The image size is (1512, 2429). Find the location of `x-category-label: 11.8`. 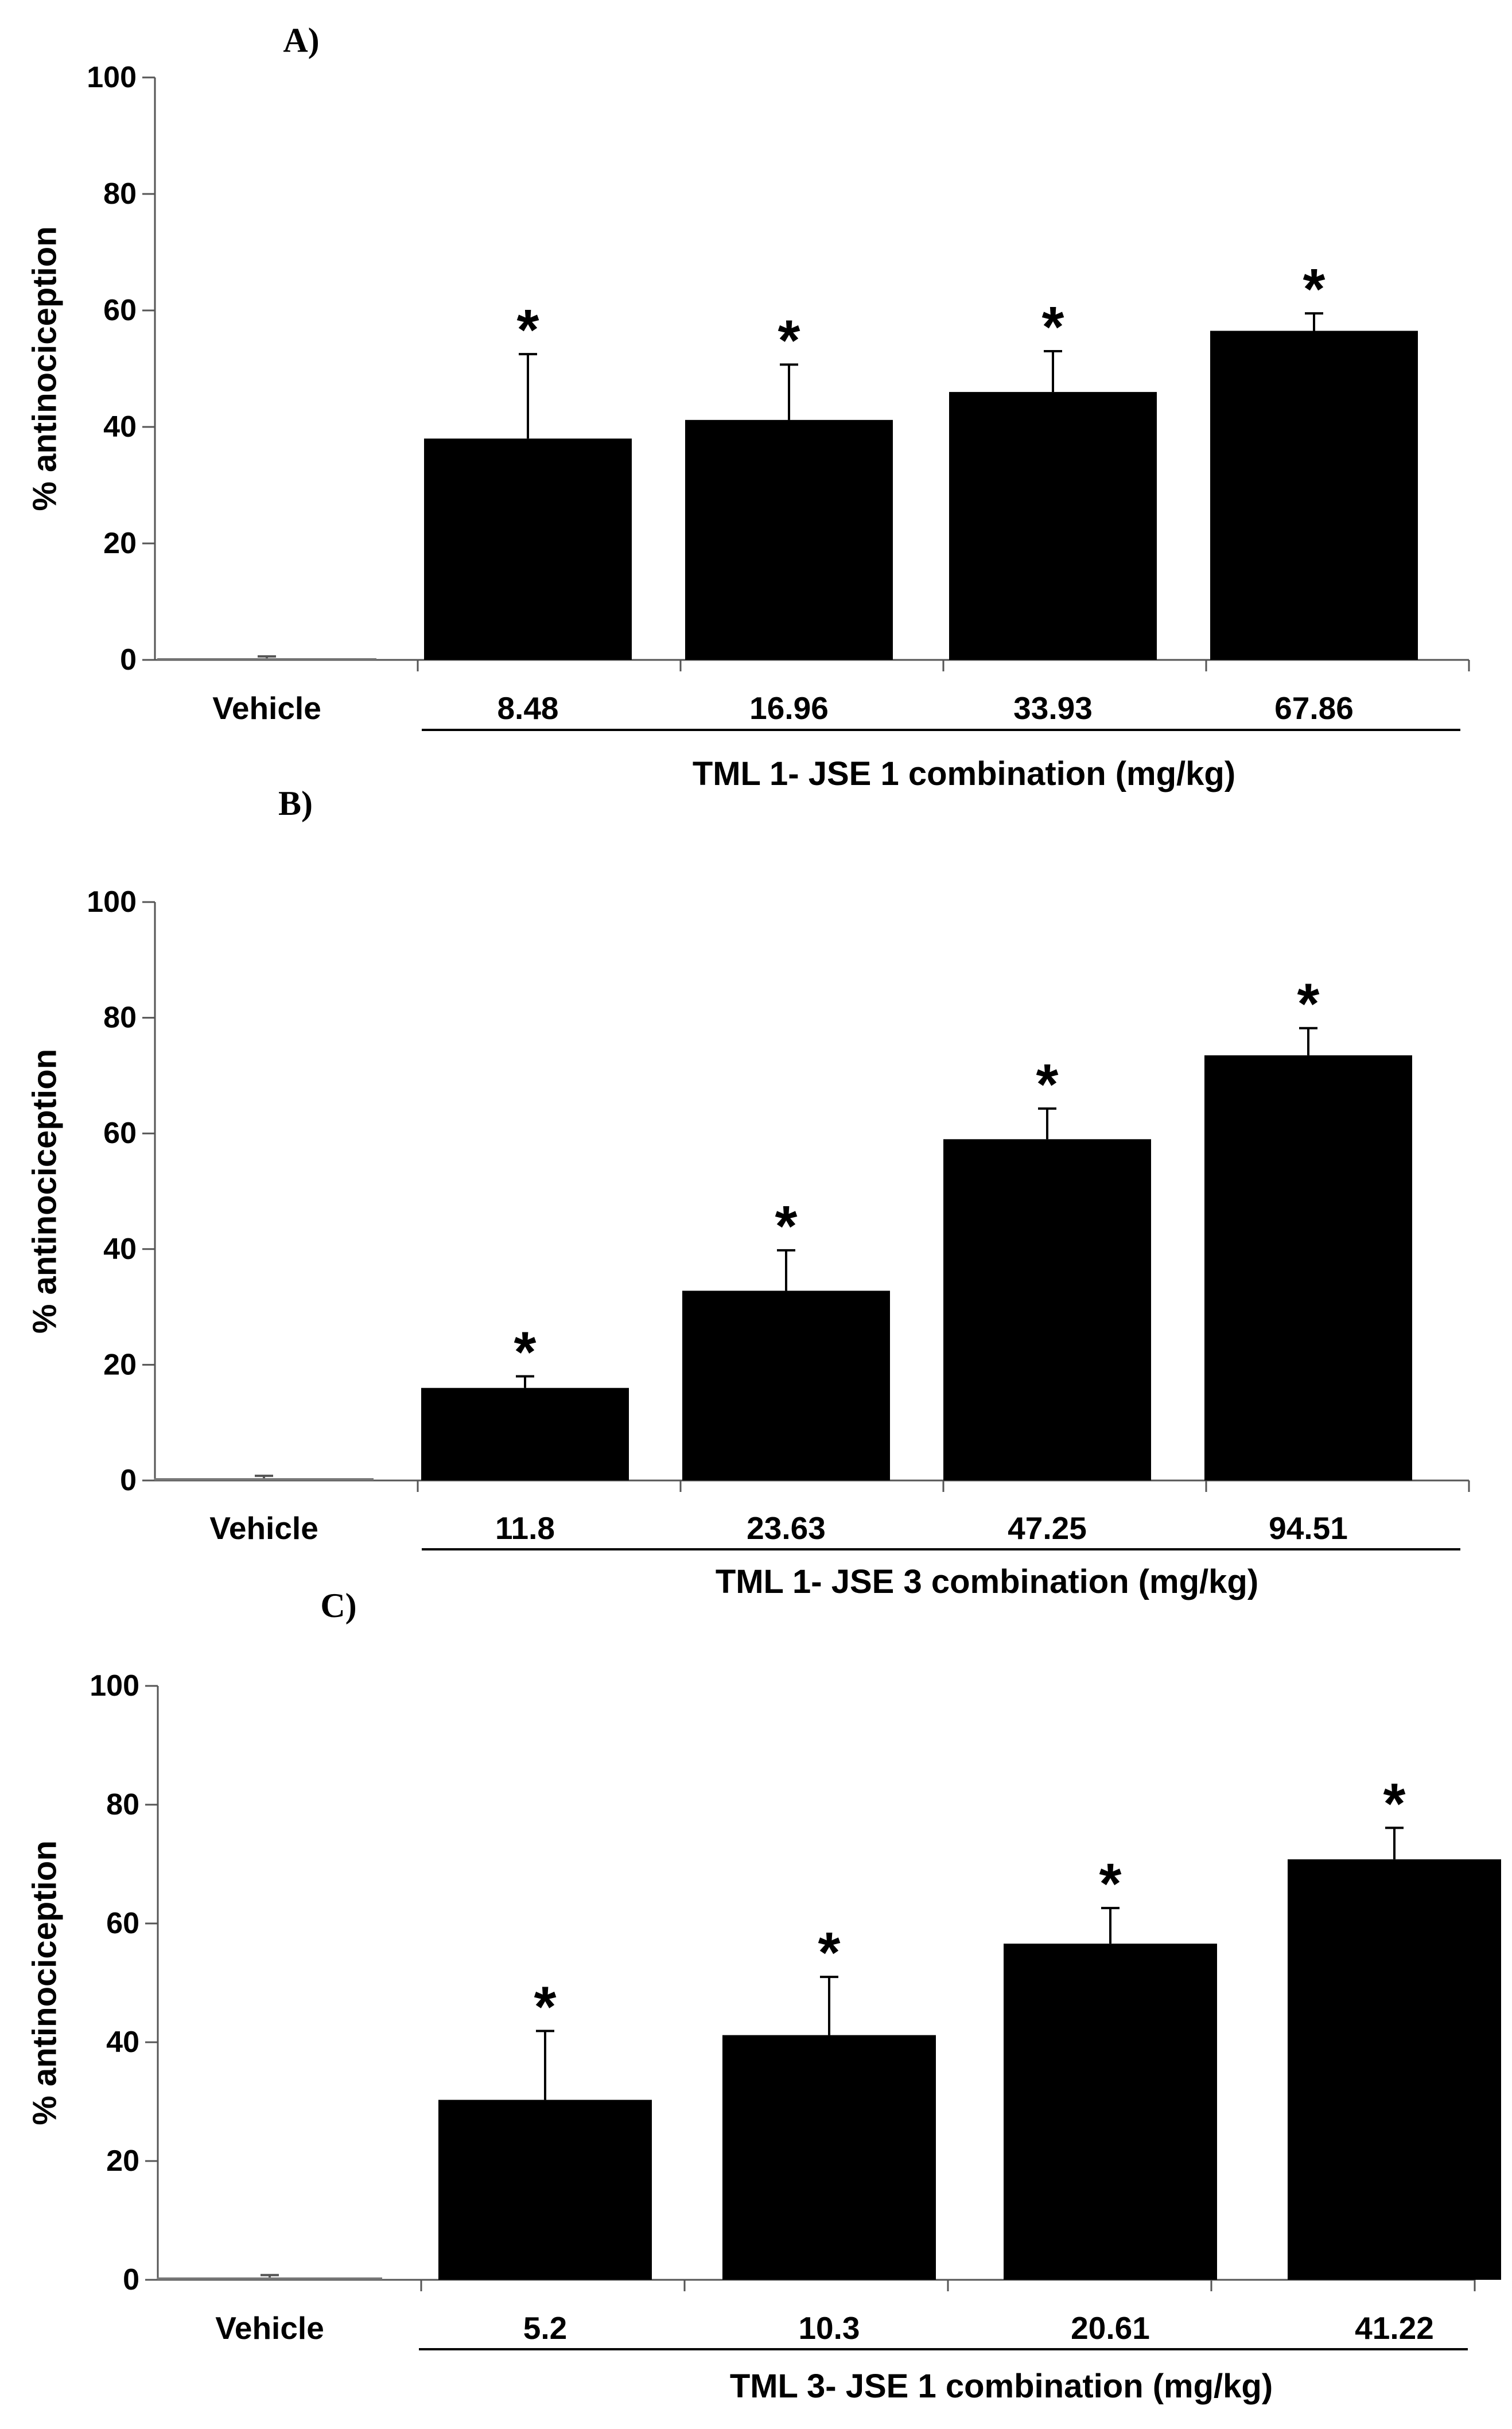

x-category-label: 11.8 is located at coordinates (525, 1528).